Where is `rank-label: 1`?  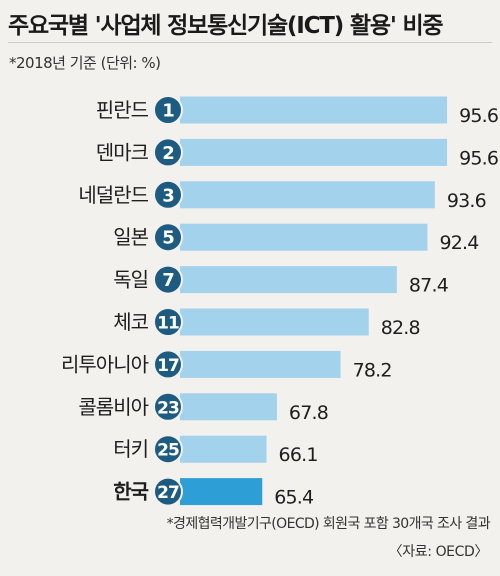 rank-label: 1 is located at coordinates (168, 111).